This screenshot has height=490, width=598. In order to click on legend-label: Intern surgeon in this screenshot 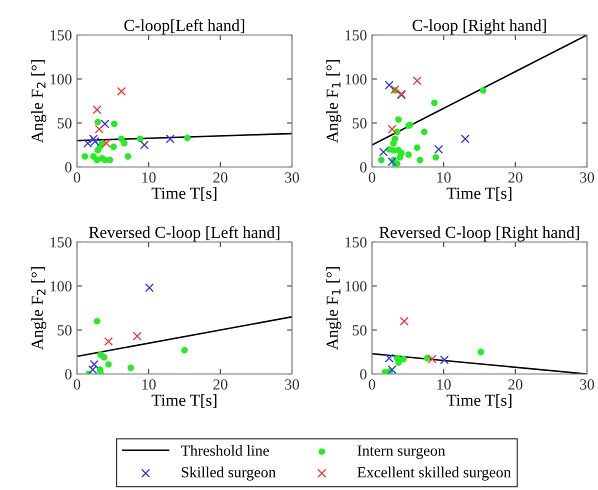, I will do `click(402, 452)`.